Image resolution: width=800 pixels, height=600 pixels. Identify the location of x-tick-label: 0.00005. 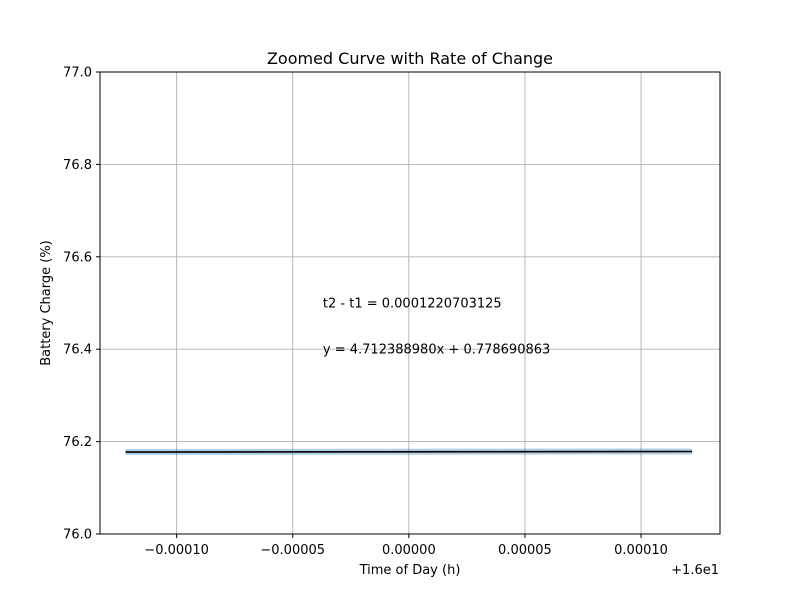
(525, 550).